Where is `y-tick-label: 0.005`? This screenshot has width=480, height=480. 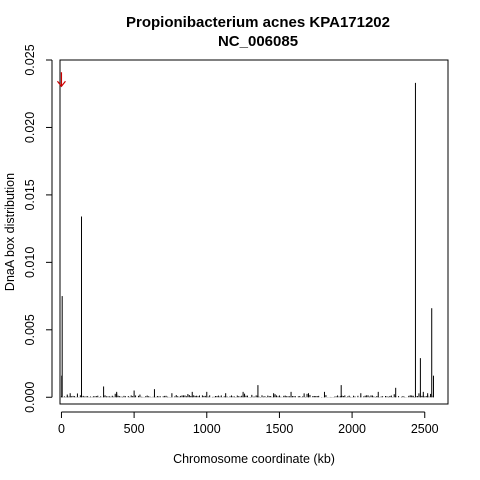 y-tick-label: 0.005 is located at coordinates (30, 329).